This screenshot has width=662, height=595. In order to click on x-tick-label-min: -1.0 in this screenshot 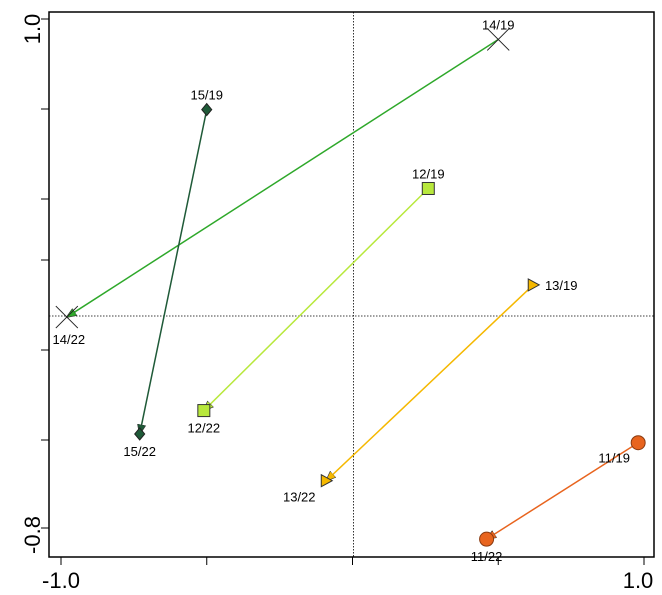, I will do `click(61, 580)`.